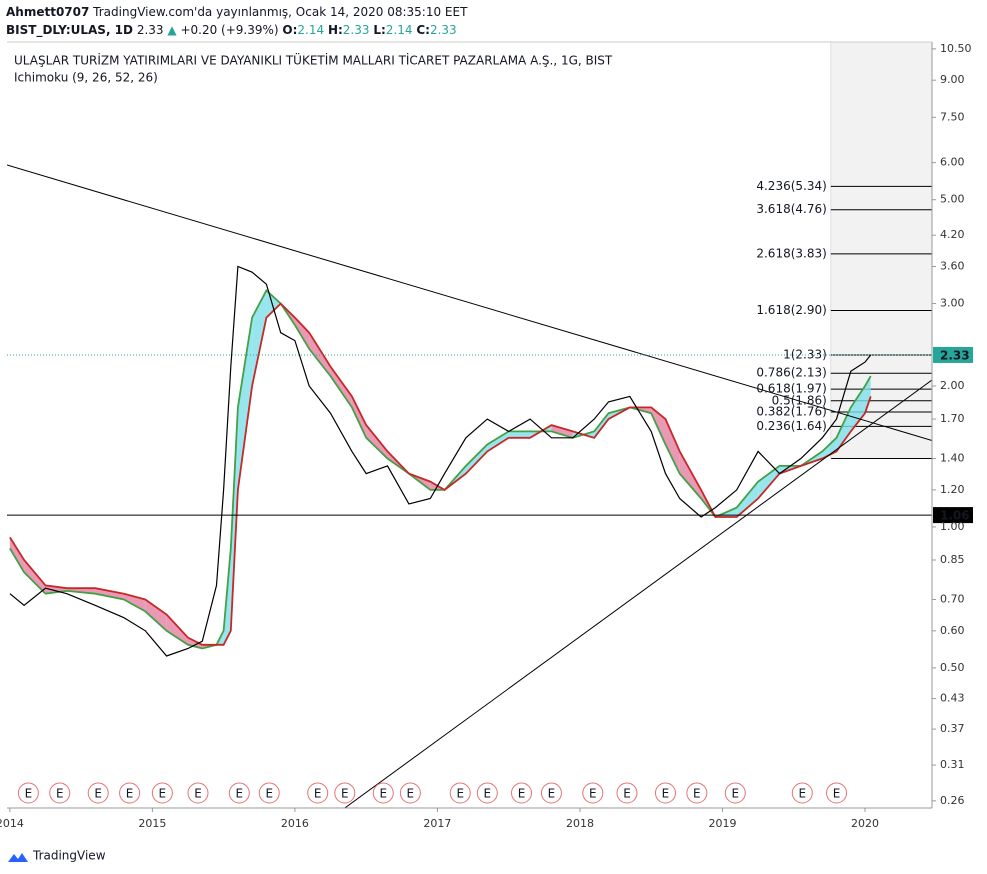 The width and height of the screenshot is (987, 874). What do you see at coordinates (86, 78) in the screenshot?
I see `indicator-label: Ichimoku (9, 26, 52, 26)` at bounding box center [86, 78].